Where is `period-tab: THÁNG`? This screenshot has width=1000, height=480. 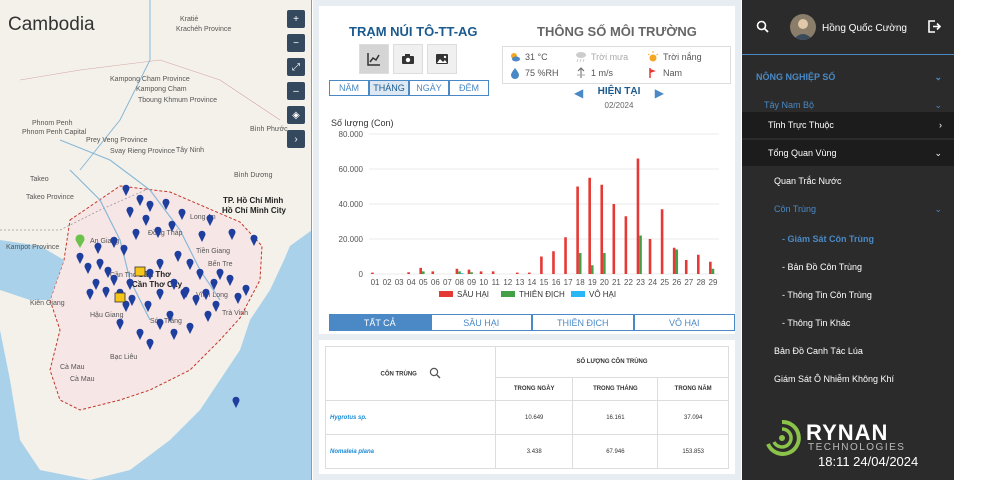
period-tab: THÁNG is located at coordinates (389, 88).